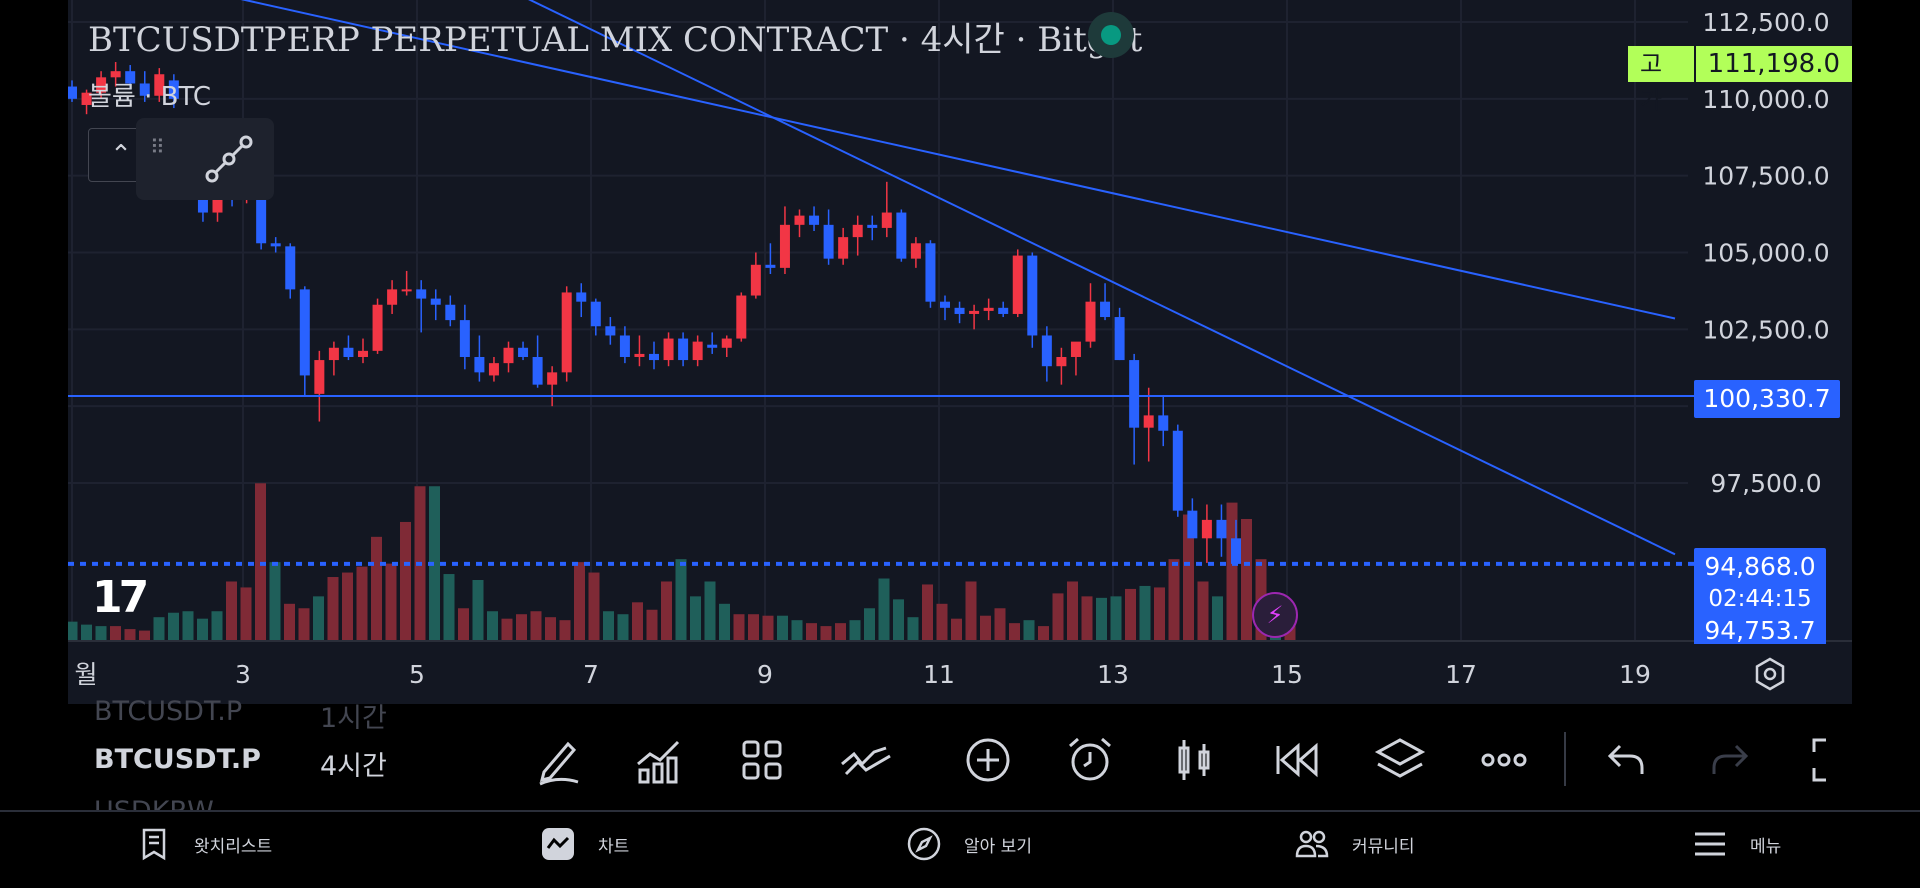 Image resolution: width=1920 pixels, height=888 pixels. I want to click on watchlist-symbol: BTCUSDT.P, so click(177, 759).